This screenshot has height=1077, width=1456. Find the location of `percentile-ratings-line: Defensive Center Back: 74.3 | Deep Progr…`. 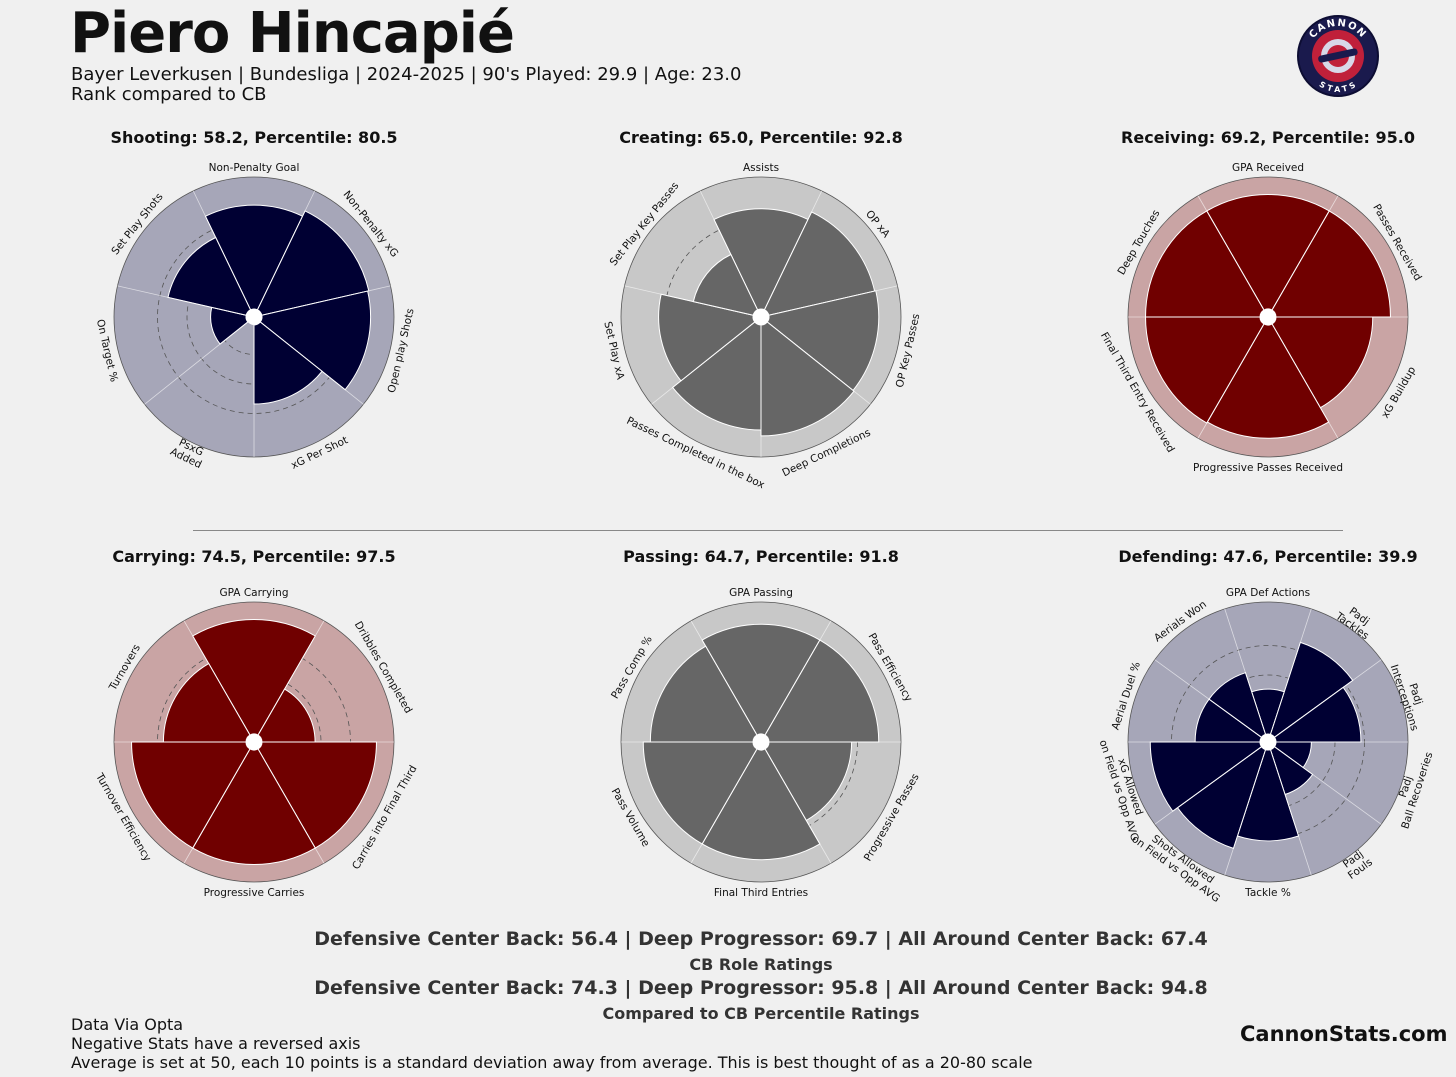

percentile-ratings-line: Defensive Center Back: 74.3 | Deep Progr… is located at coordinates (761, 988).